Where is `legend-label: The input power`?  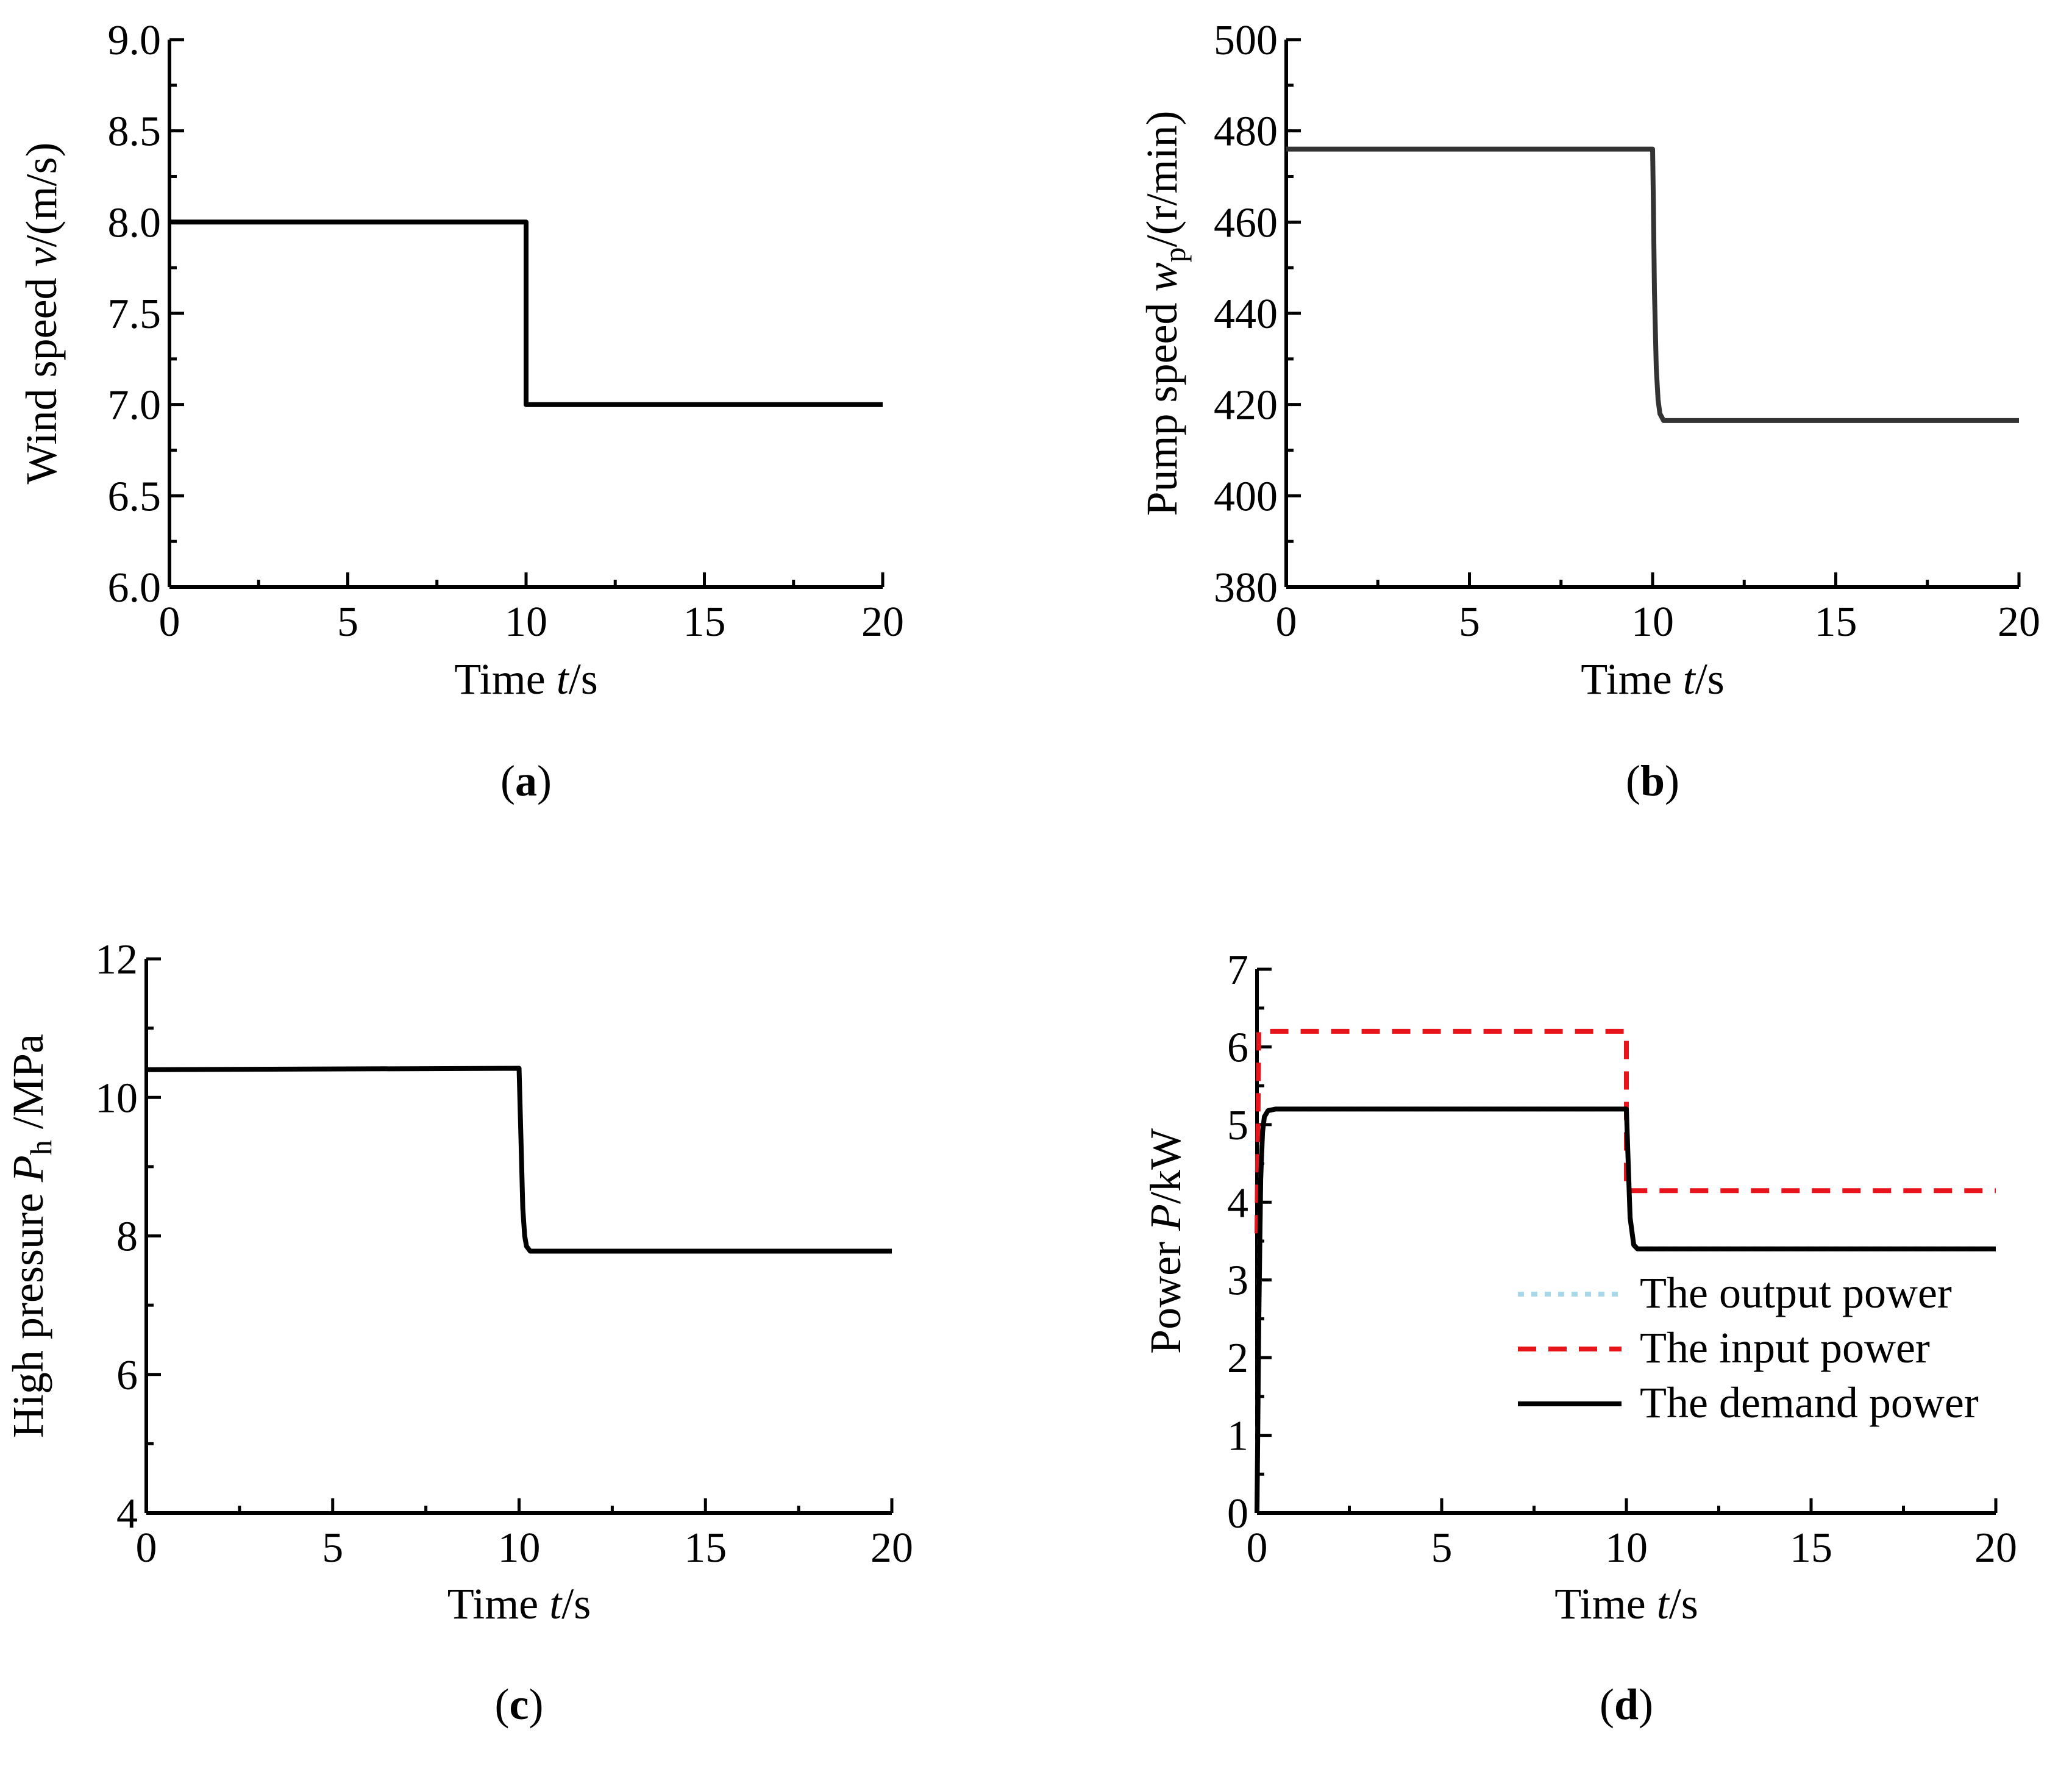
legend-label: The input power is located at coordinates (1785, 1347).